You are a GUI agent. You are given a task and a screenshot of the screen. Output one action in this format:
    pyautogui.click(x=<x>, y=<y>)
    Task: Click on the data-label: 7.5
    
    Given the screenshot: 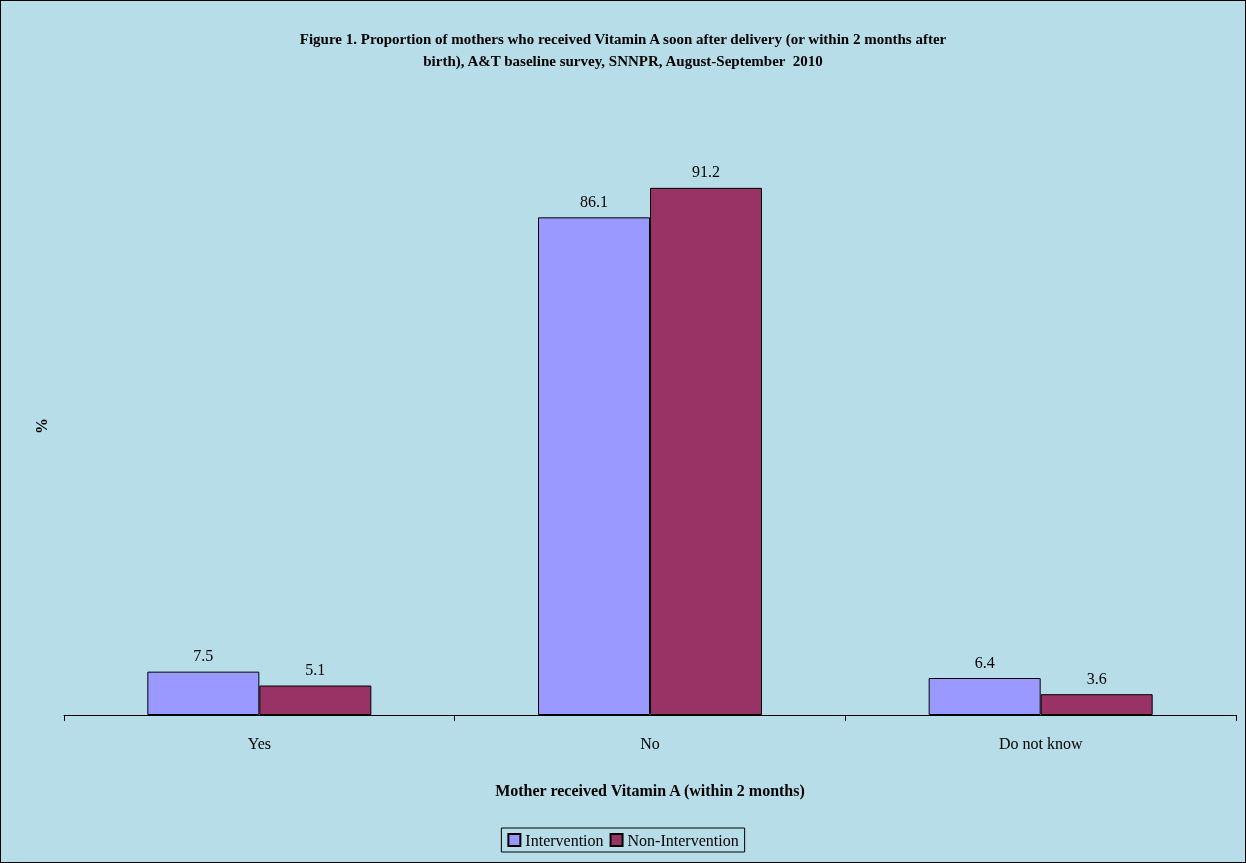 What is the action you would take?
    pyautogui.click(x=203, y=656)
    